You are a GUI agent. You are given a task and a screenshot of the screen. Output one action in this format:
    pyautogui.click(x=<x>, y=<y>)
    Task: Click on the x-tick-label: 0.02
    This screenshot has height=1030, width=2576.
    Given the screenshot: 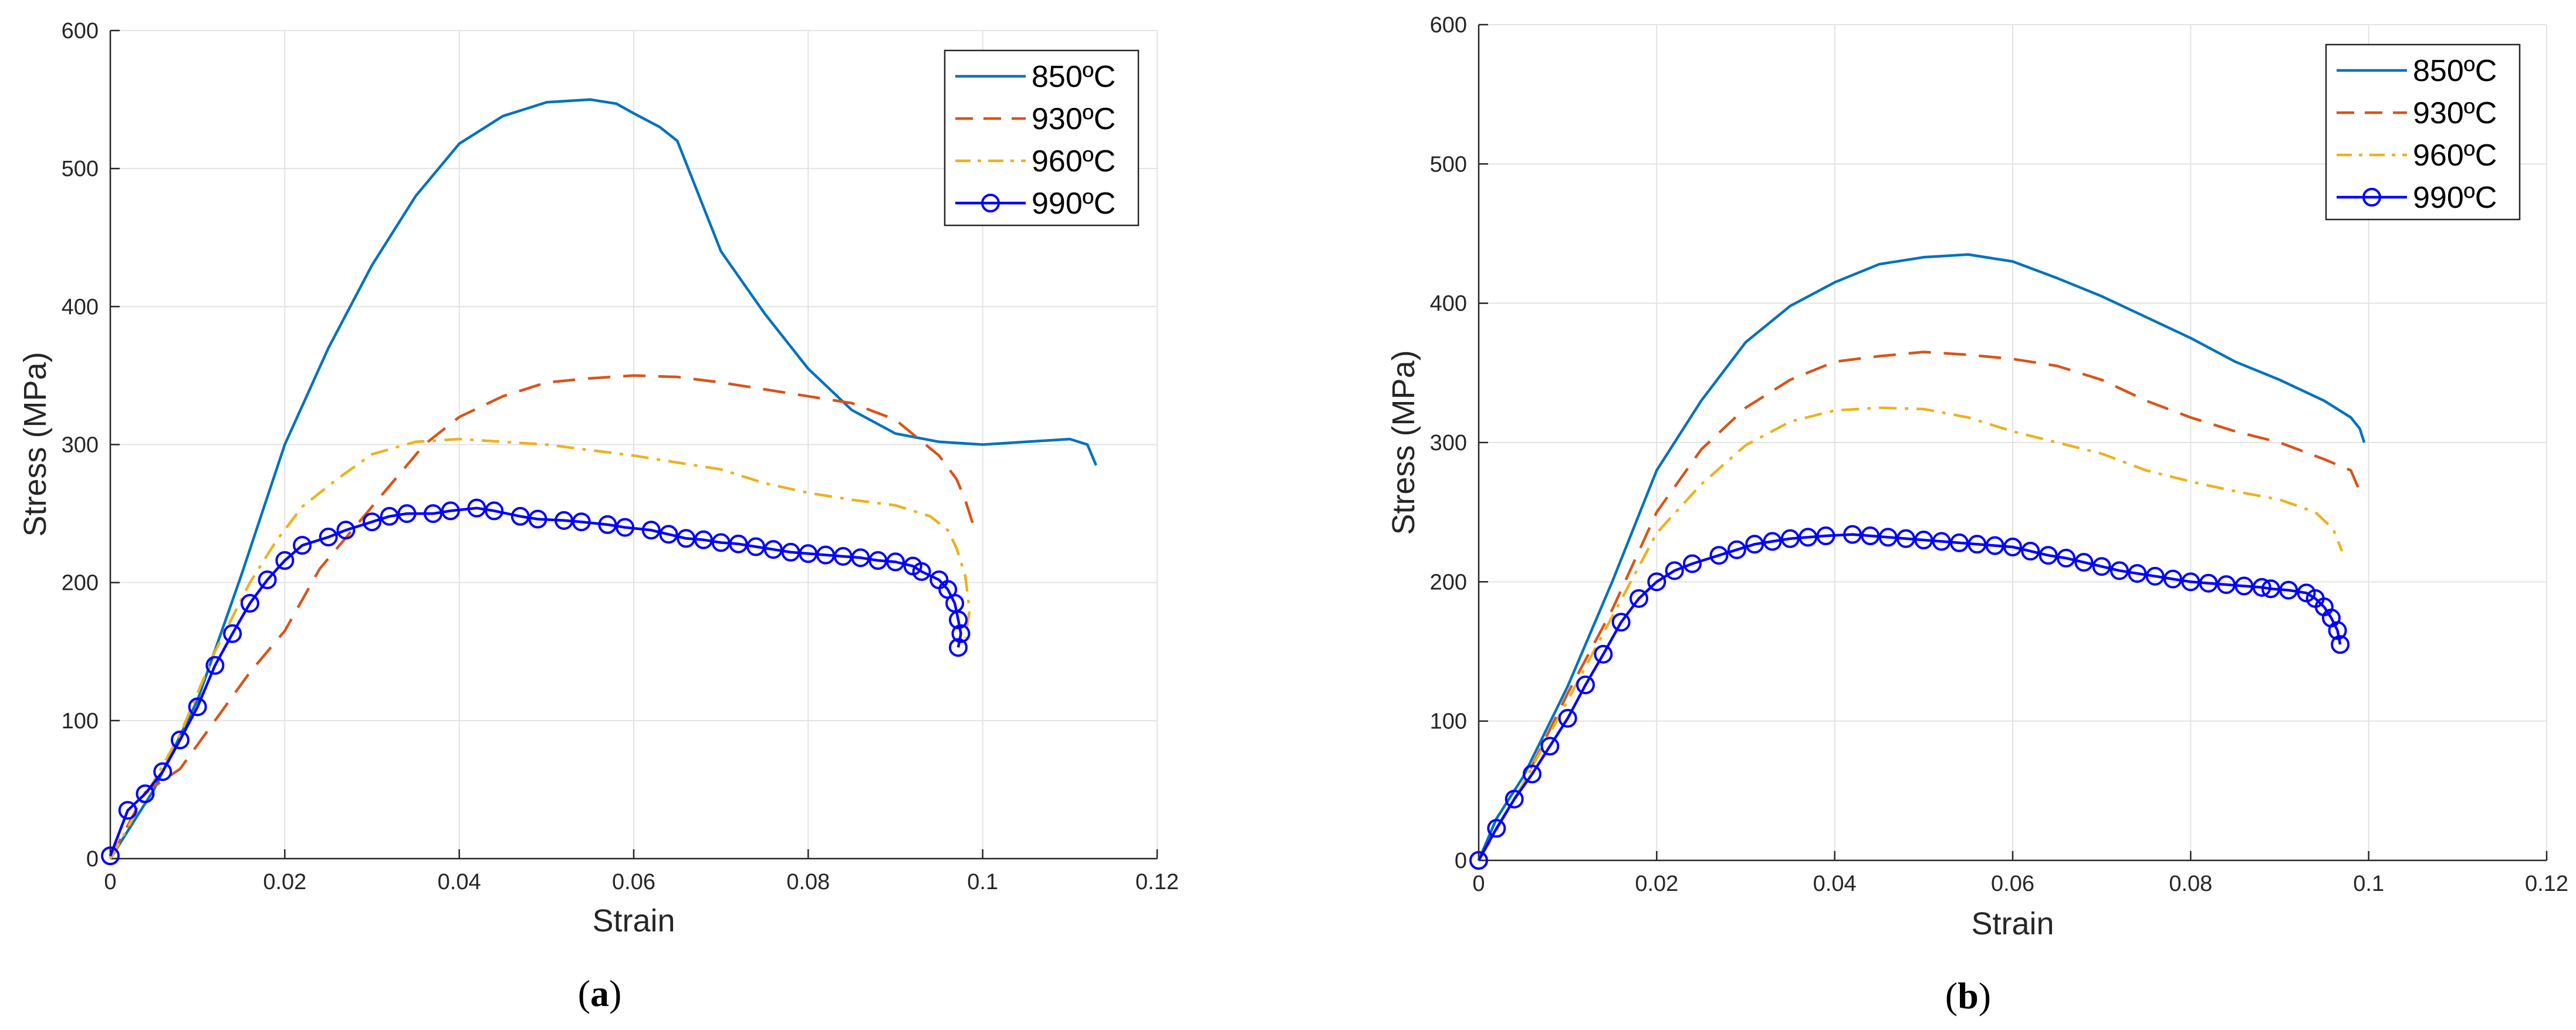 What is the action you would take?
    pyautogui.click(x=1656, y=884)
    